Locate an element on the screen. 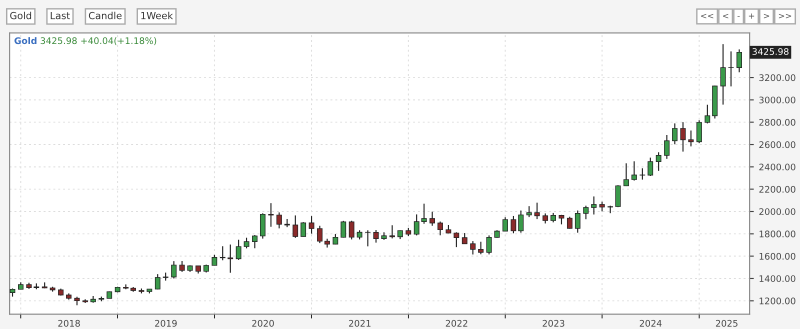 The image size is (800, 329). y-tick-label: 1800.00 is located at coordinates (778, 234).